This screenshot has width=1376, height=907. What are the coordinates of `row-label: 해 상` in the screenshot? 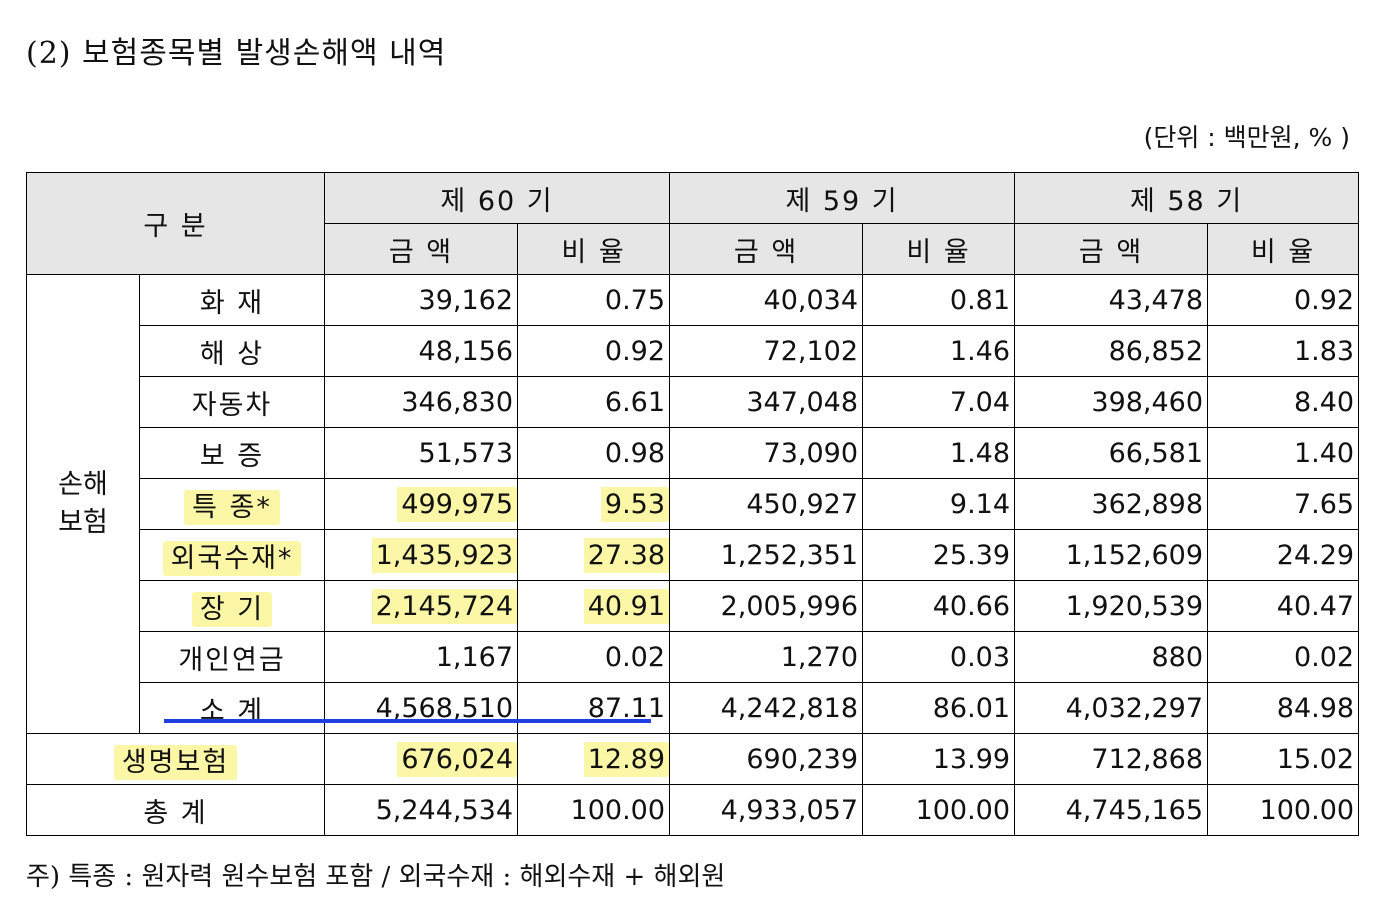 It's located at (232, 351).